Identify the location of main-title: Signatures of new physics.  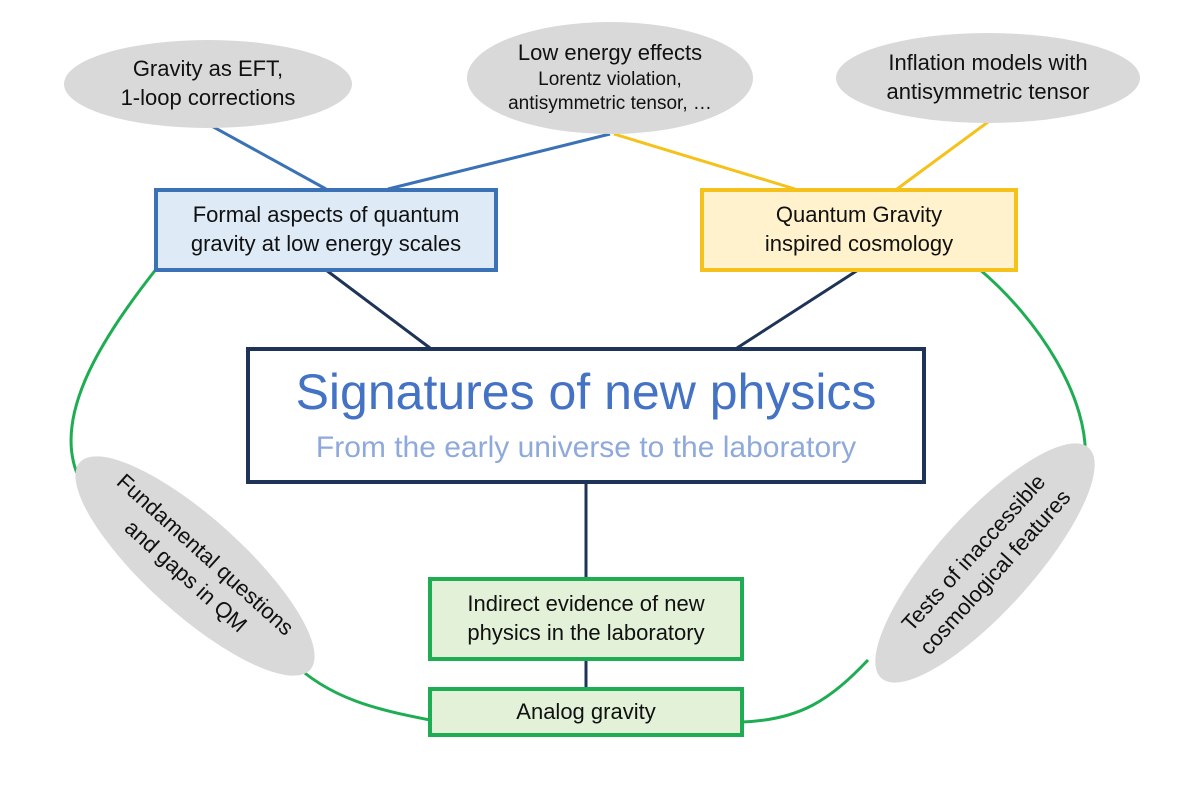
(586, 392).